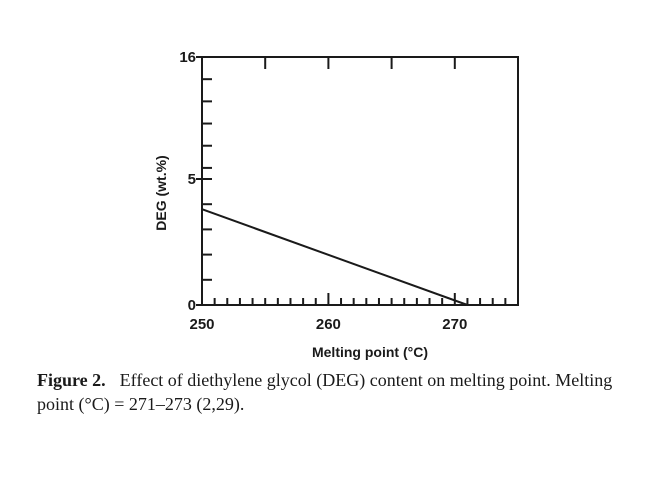  What do you see at coordinates (187, 57) in the screenshot?
I see `y-tick-label: 16` at bounding box center [187, 57].